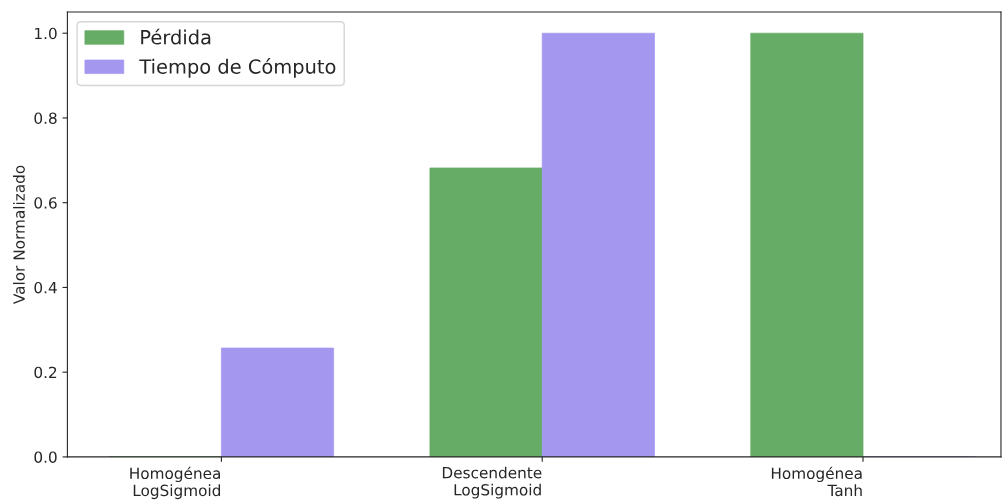 The height and width of the screenshot is (501, 1006). What do you see at coordinates (816, 481) in the screenshot?
I see `x-tick-label: Homogénea Tanh` at bounding box center [816, 481].